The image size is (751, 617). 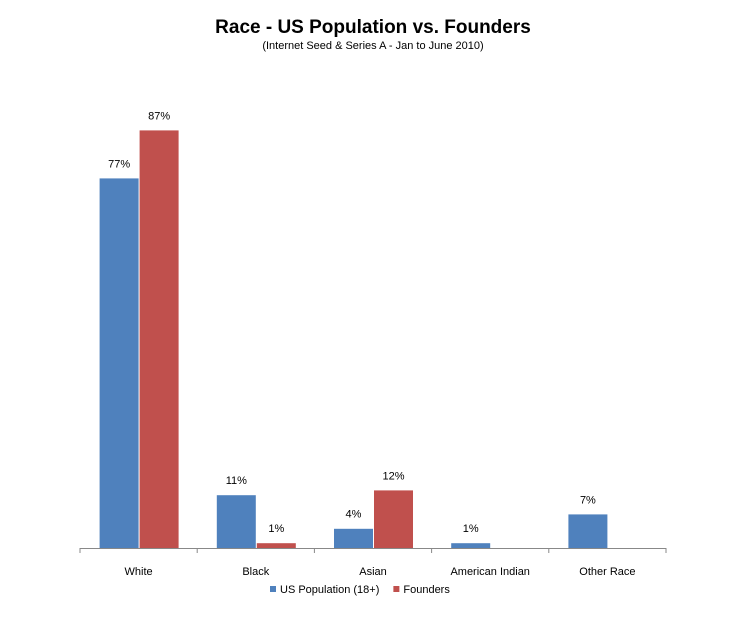 What do you see at coordinates (607, 572) in the screenshot?
I see `x-tick-label: Other Race` at bounding box center [607, 572].